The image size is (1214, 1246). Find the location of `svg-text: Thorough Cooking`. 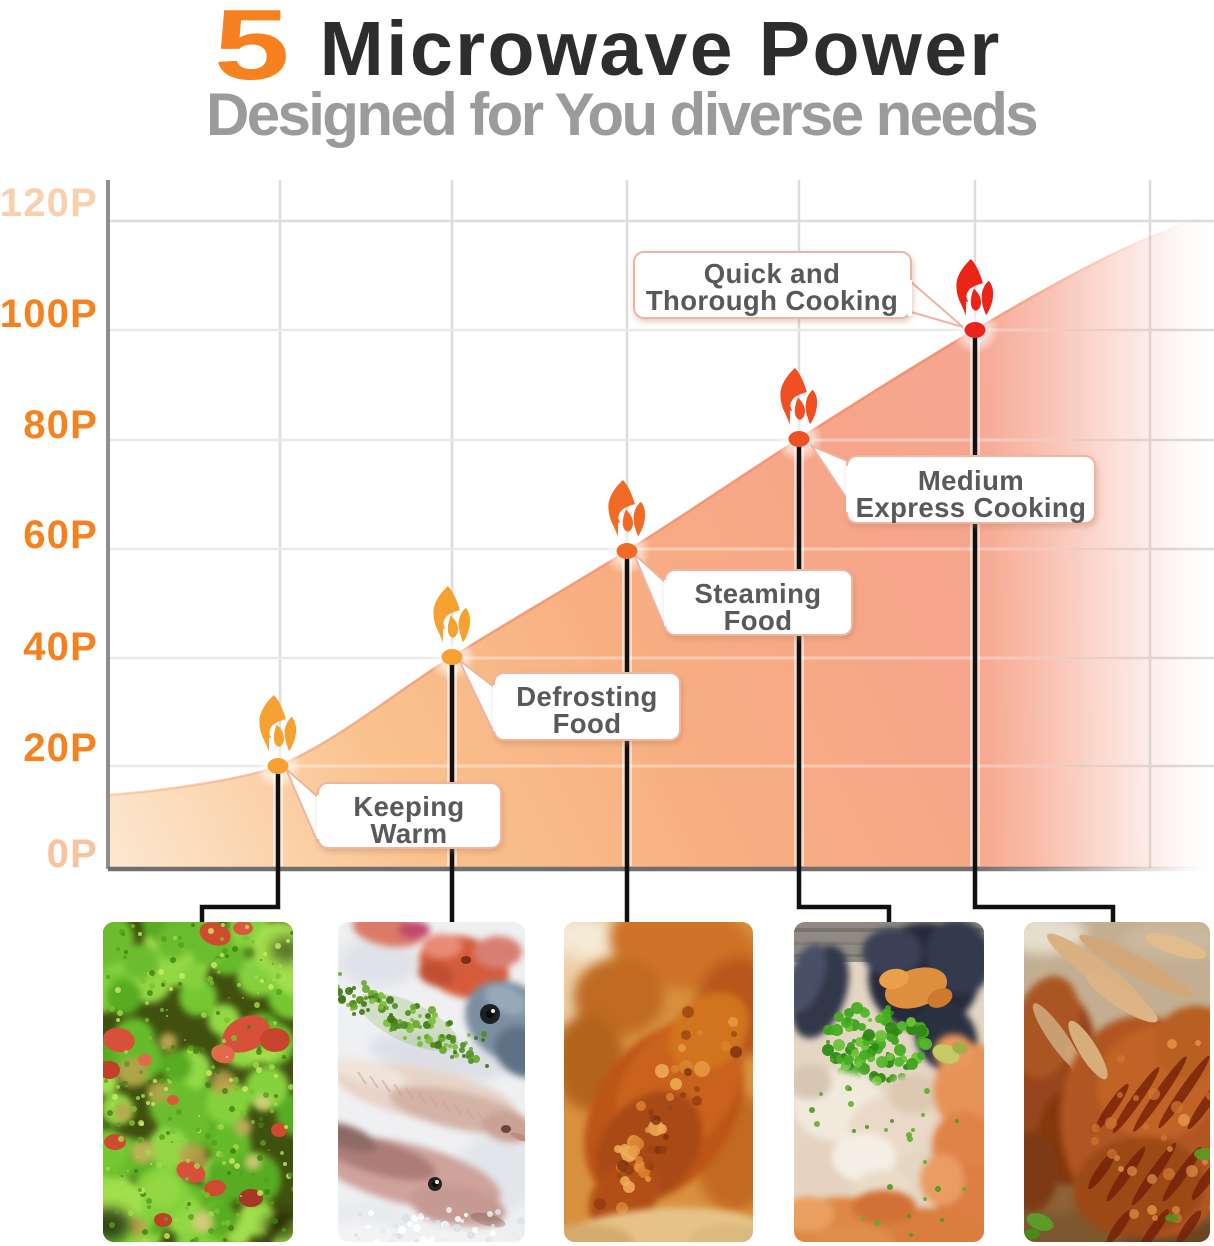

svg-text: Thorough Cooking is located at coordinates (772, 300).